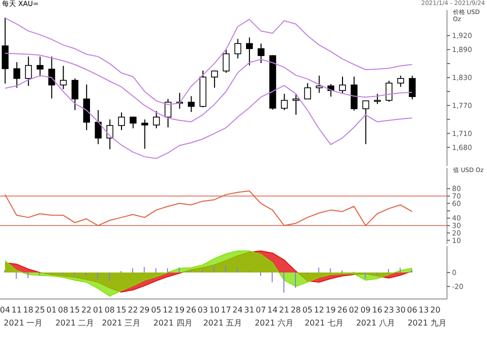  What do you see at coordinates (284, 310) in the screenshot?
I see `x-tick-label: 21` at bounding box center [284, 310].